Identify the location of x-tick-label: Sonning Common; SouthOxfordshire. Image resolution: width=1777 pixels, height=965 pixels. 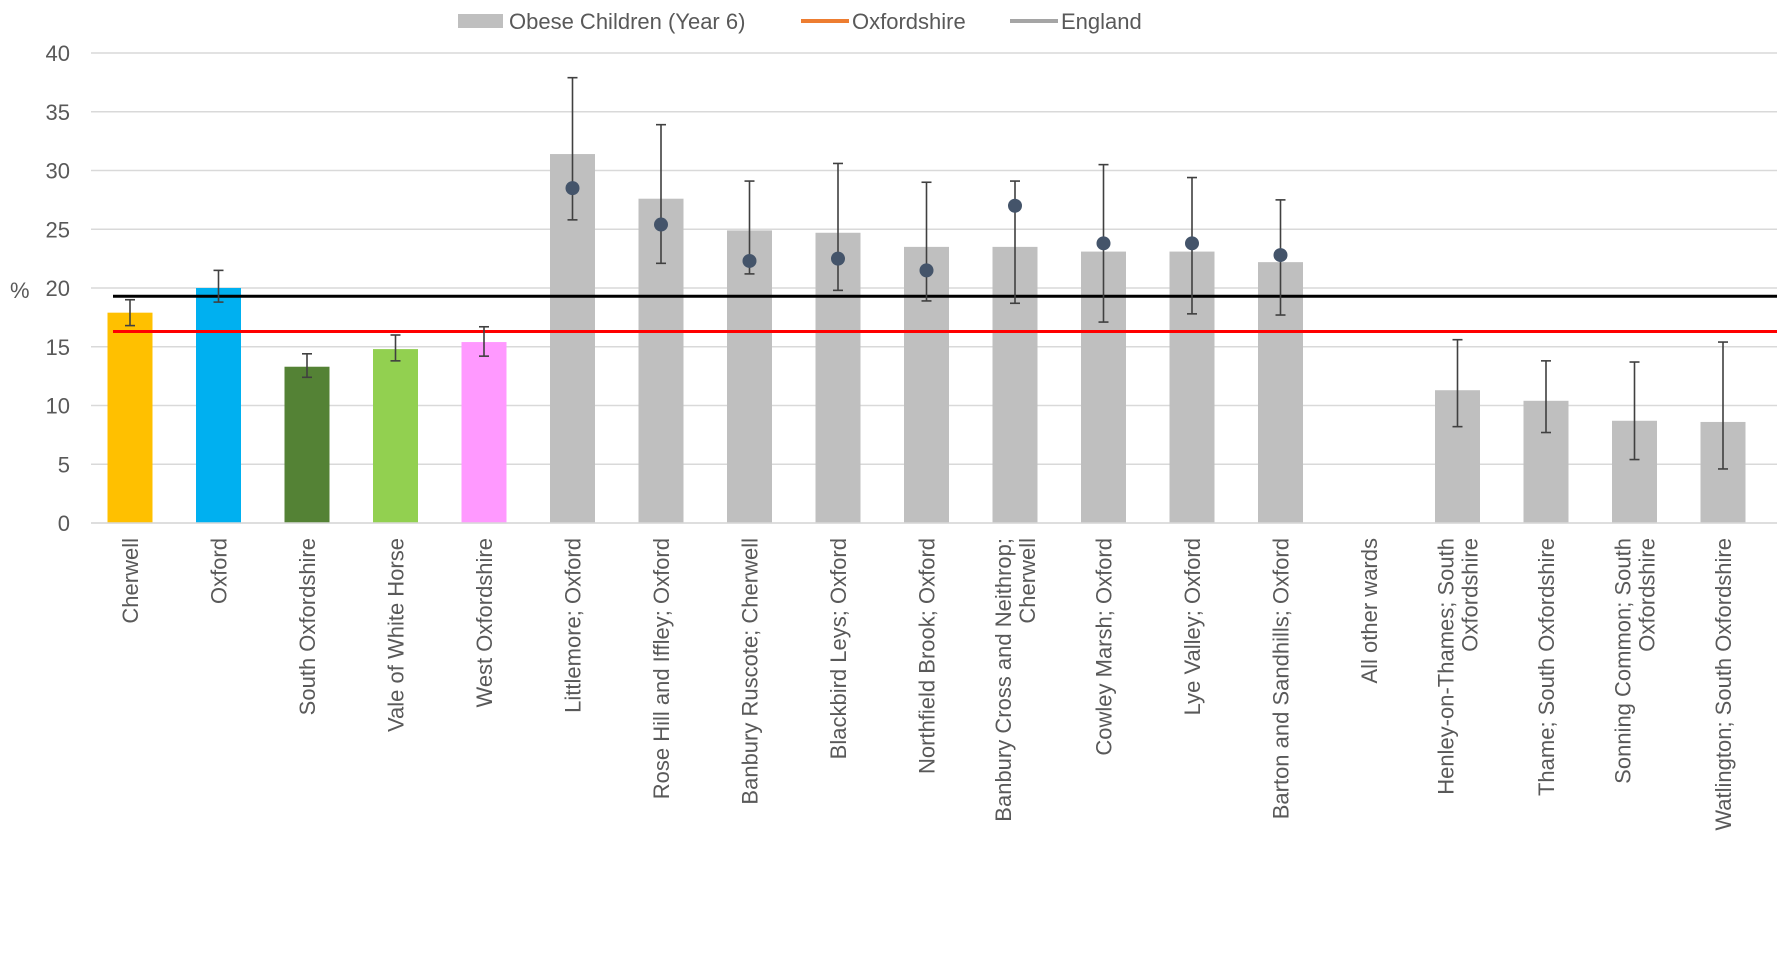
(1635, 661).